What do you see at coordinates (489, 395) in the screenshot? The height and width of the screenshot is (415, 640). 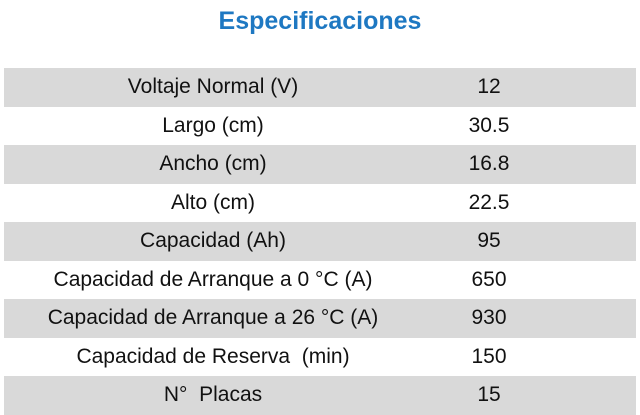 I see `spec-value: 15` at bounding box center [489, 395].